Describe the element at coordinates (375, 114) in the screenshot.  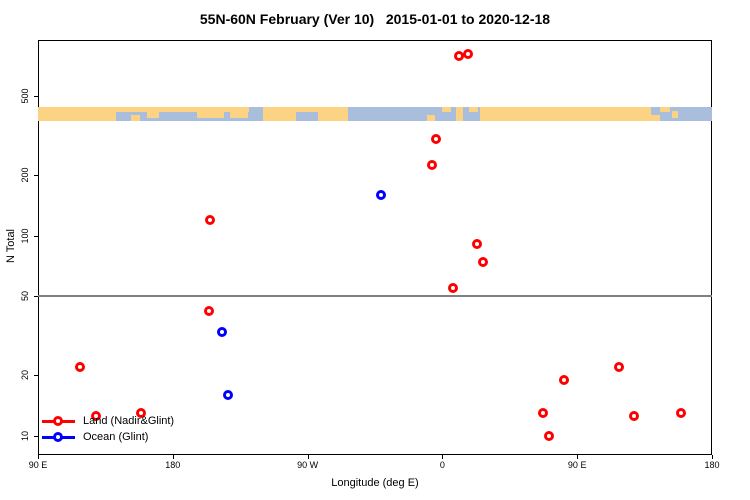
I see `map-strip-55n-60n` at that location.